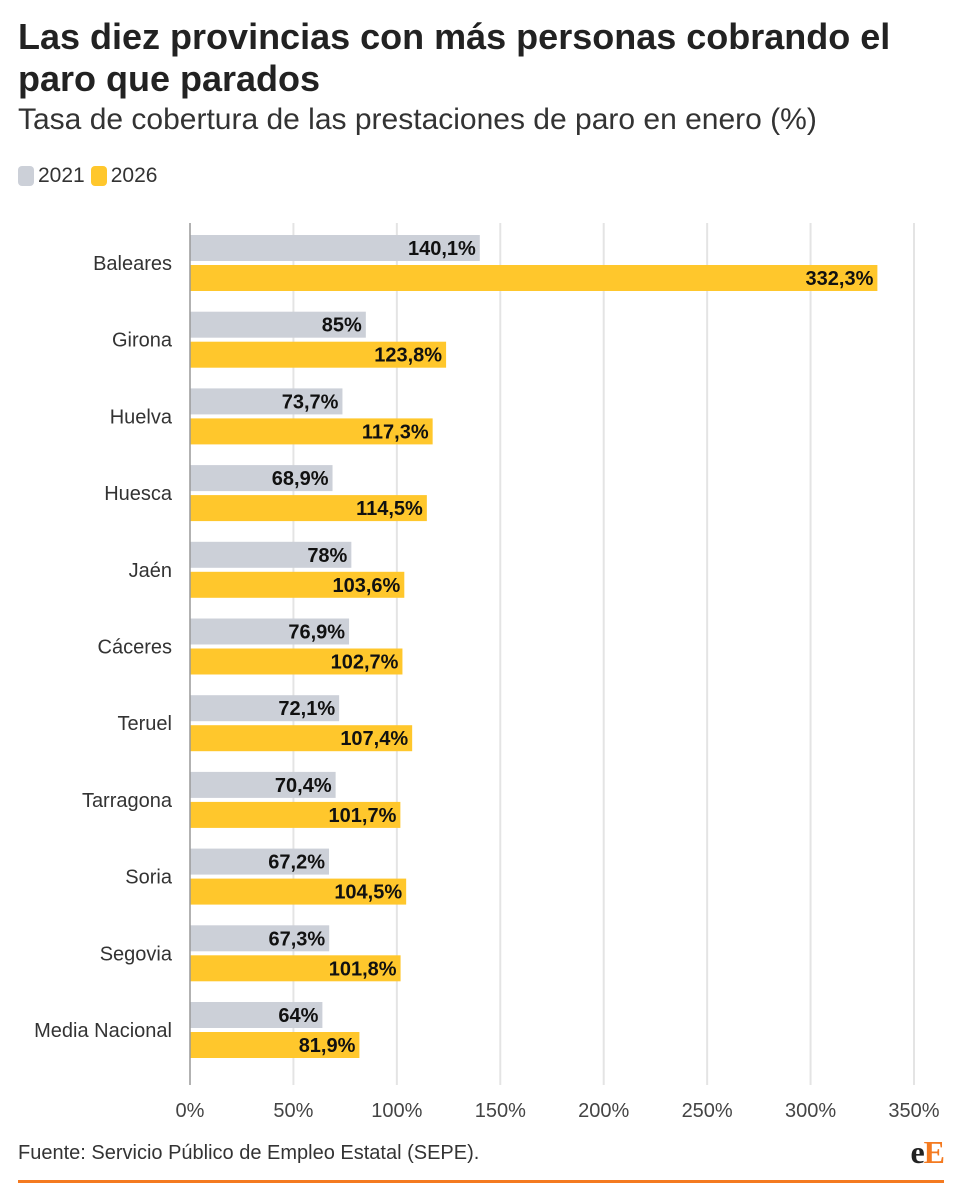 The image size is (960, 1200). I want to click on category-label: Girona, so click(142, 341).